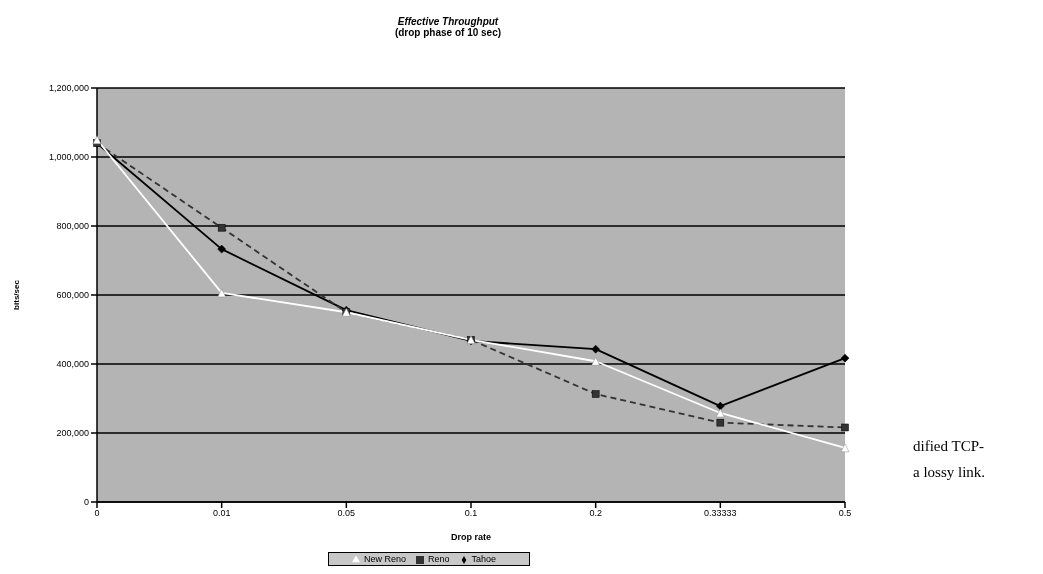 This screenshot has height=574, width=1043. Describe the element at coordinates (72, 433) in the screenshot. I see `y-tick-label: 200,000` at that location.